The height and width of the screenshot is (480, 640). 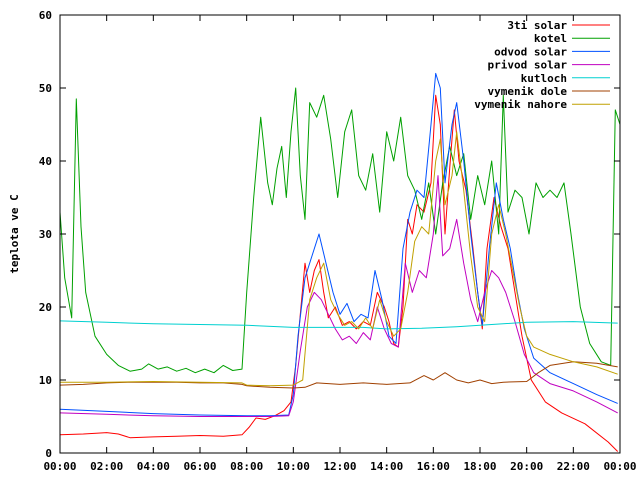 What do you see at coordinates (153, 466) in the screenshot?
I see `x-tick-label: 04:00` at bounding box center [153, 466].